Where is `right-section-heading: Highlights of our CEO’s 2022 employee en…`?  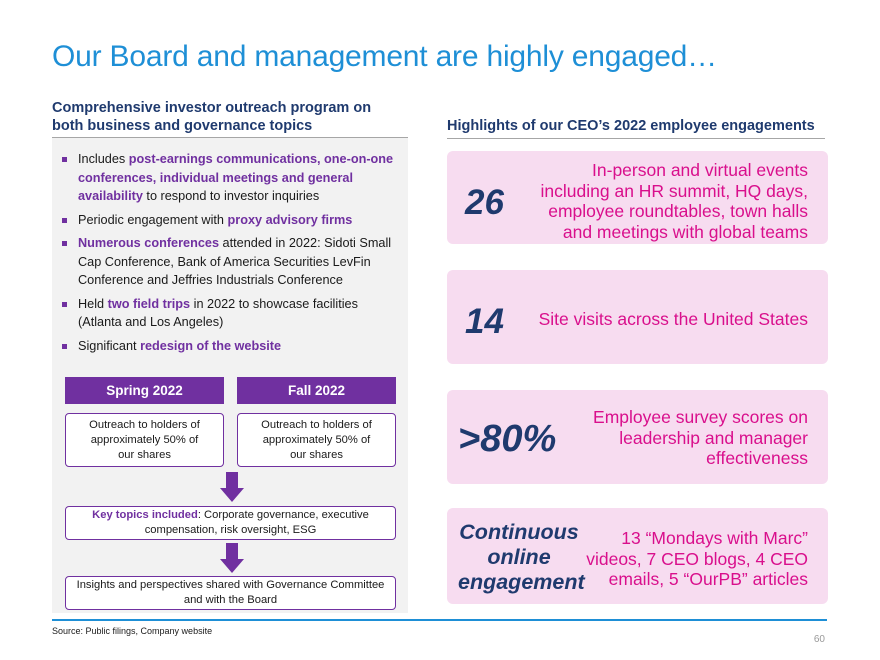 right-section-heading: Highlights of our CEO’s 2022 employee en… is located at coordinates (636, 128).